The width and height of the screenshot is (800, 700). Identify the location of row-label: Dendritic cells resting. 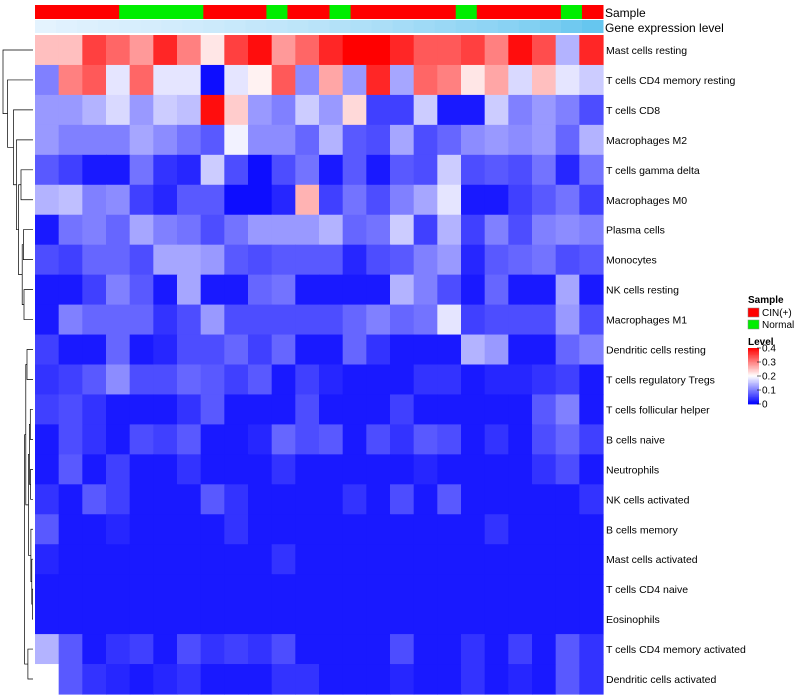
(656, 351).